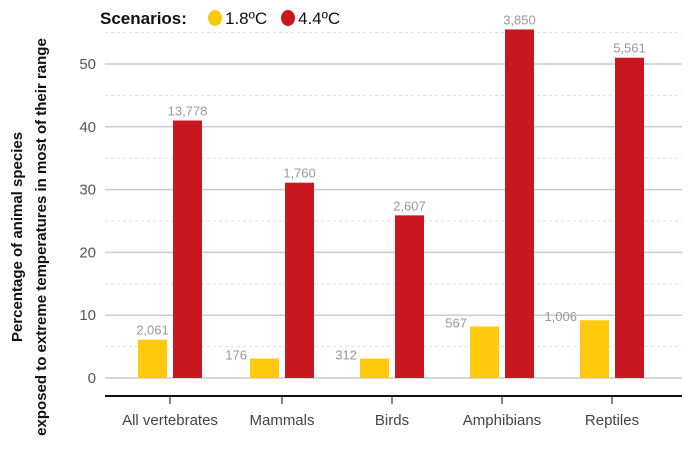 The image size is (700, 470). What do you see at coordinates (215, 18) in the screenshot?
I see `legend-marker-1-8c` at bounding box center [215, 18].